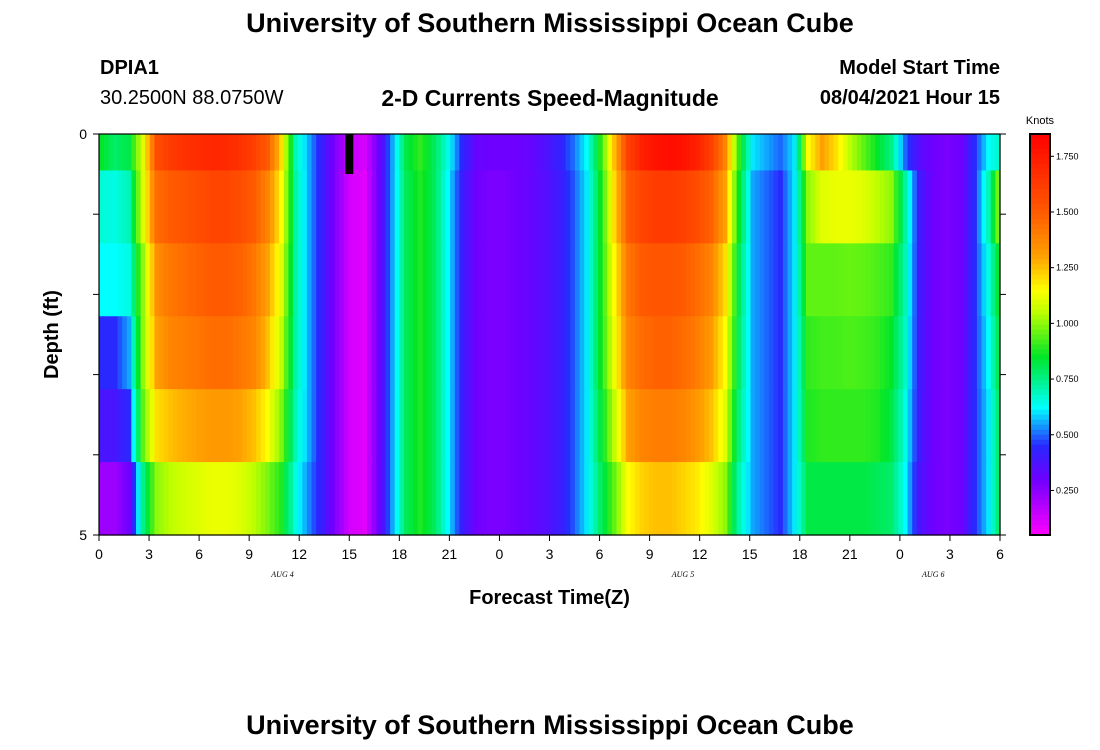  Describe the element at coordinates (1067, 490) in the screenshot. I see `colorbar-tick-label: 0.250` at that location.